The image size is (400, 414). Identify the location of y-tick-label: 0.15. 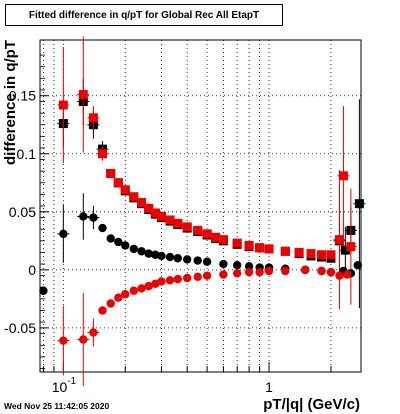
(22, 96).